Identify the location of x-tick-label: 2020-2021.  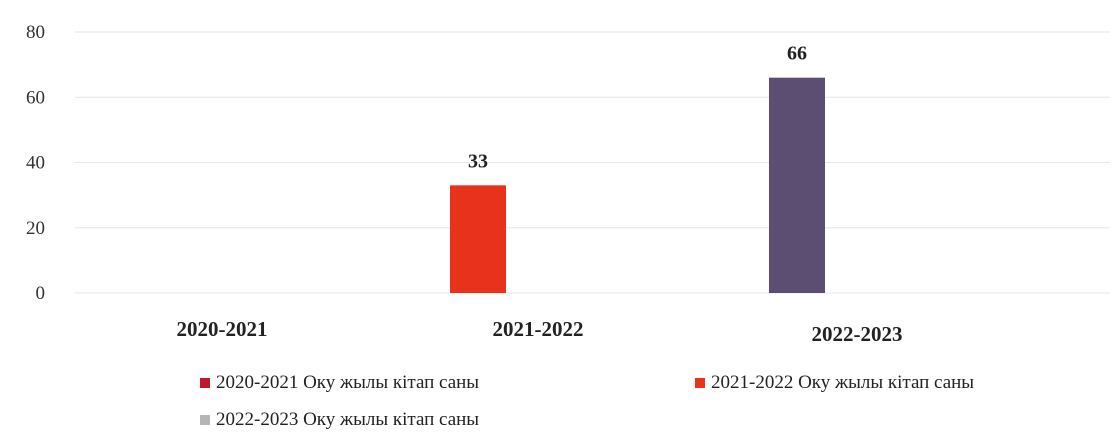
(222, 329).